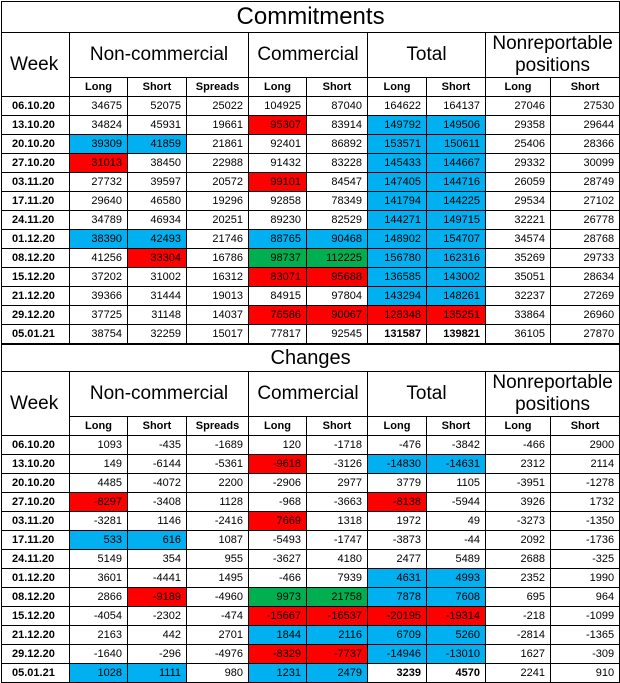 The width and height of the screenshot is (620, 683). Describe the element at coordinates (518, 163) in the screenshot. I see `nr-long-cell: 29332` at that location.